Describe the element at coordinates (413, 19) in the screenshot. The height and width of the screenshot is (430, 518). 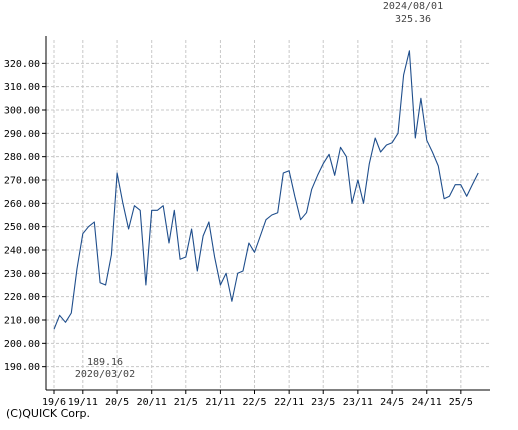
I see `high-value-label: 325.36` at that location.